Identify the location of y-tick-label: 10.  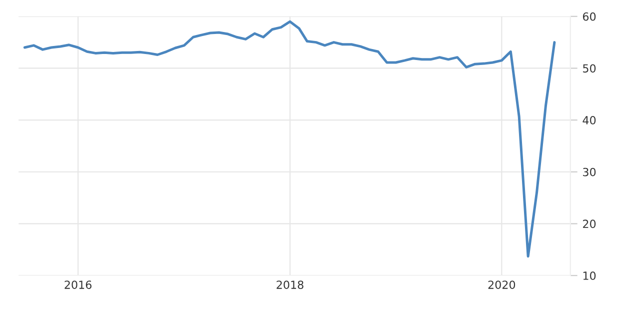
(589, 275).